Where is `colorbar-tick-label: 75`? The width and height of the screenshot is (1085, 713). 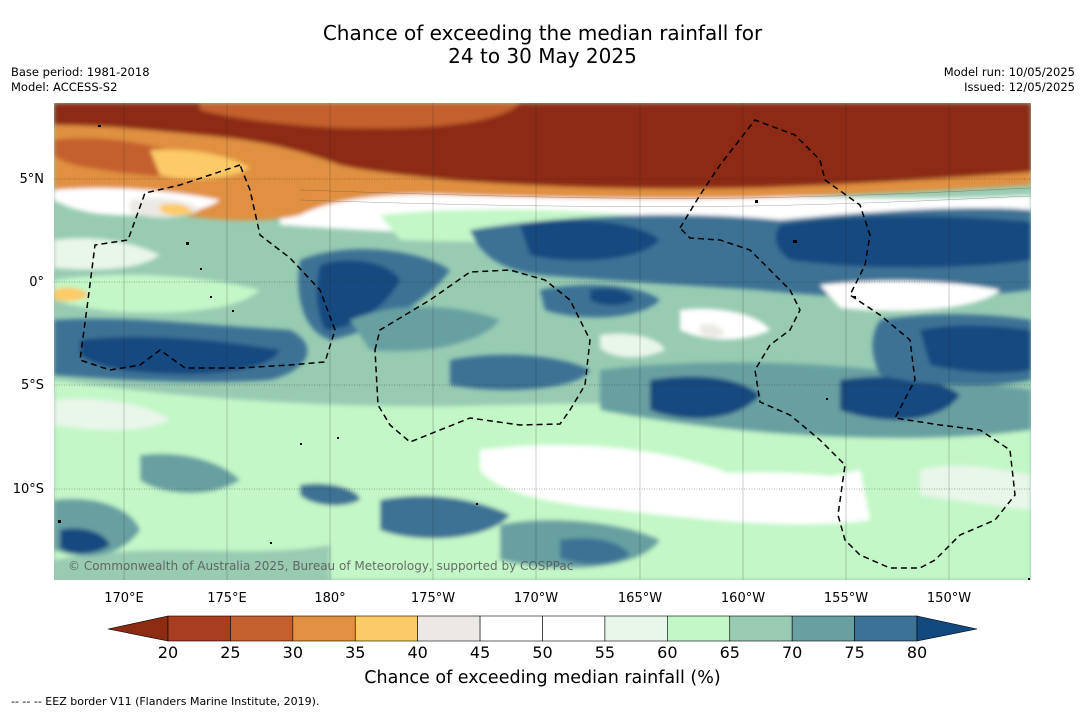
colorbar-tick-label: 75 is located at coordinates (854, 652).